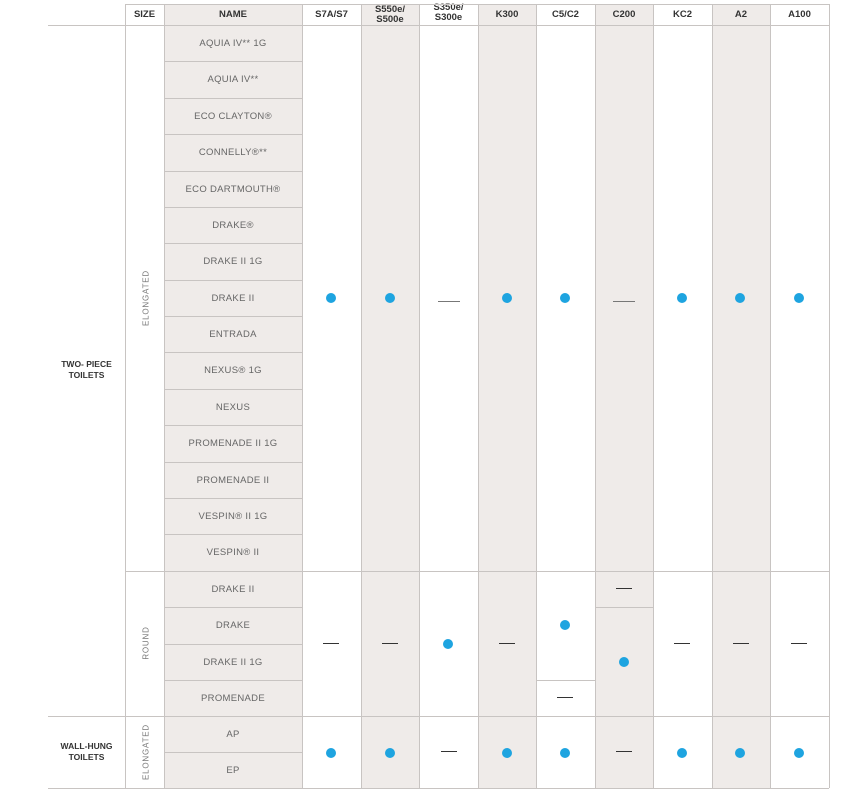 This screenshot has height=800, width=849. I want to click on k300-column-bg, so click(507, 396).